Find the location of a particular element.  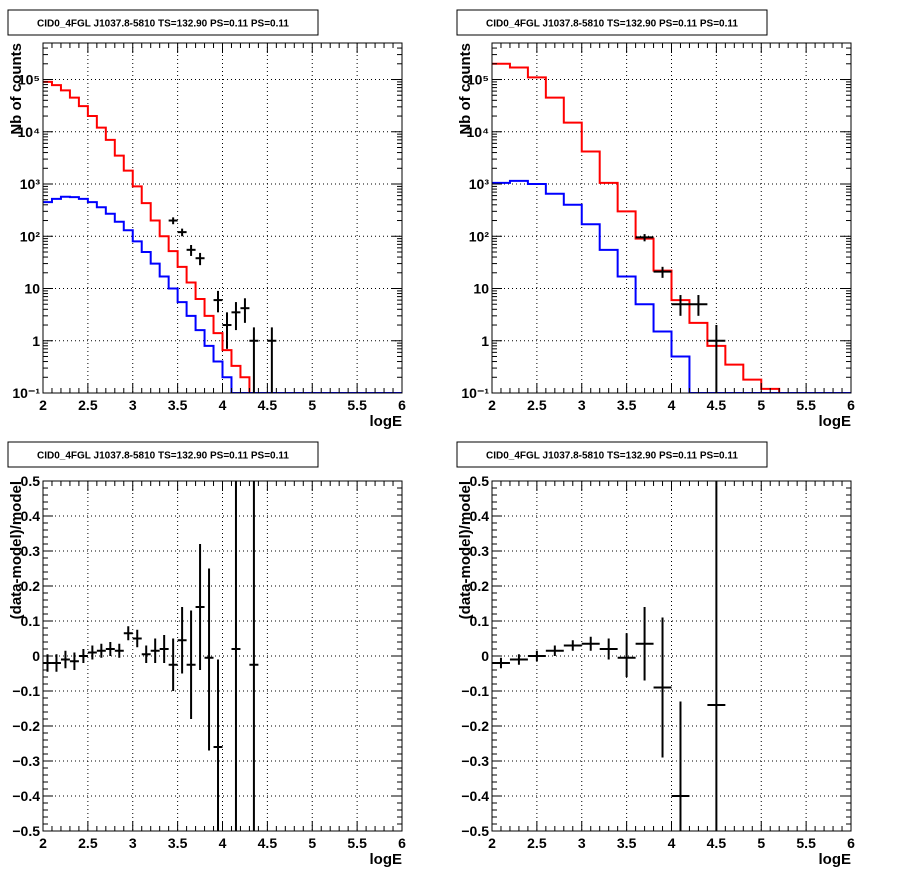

model-histogram-component is located at coordinates (671, 286).